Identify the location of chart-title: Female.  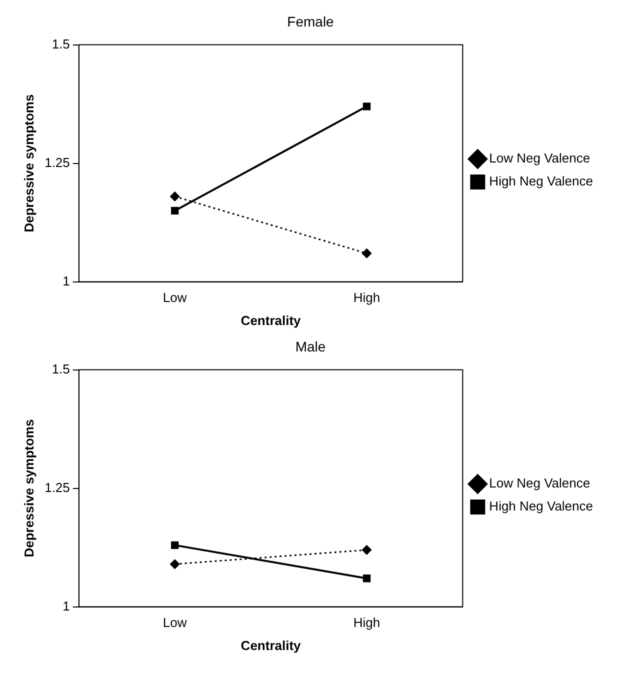
(310, 21).